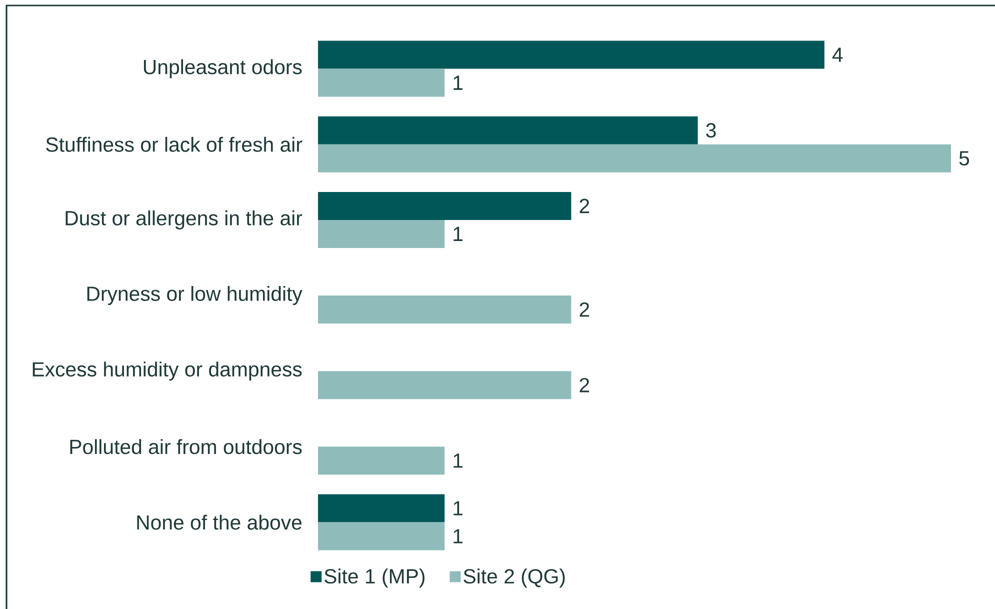  Describe the element at coordinates (964, 158) in the screenshot. I see `data-label: 5` at that location.